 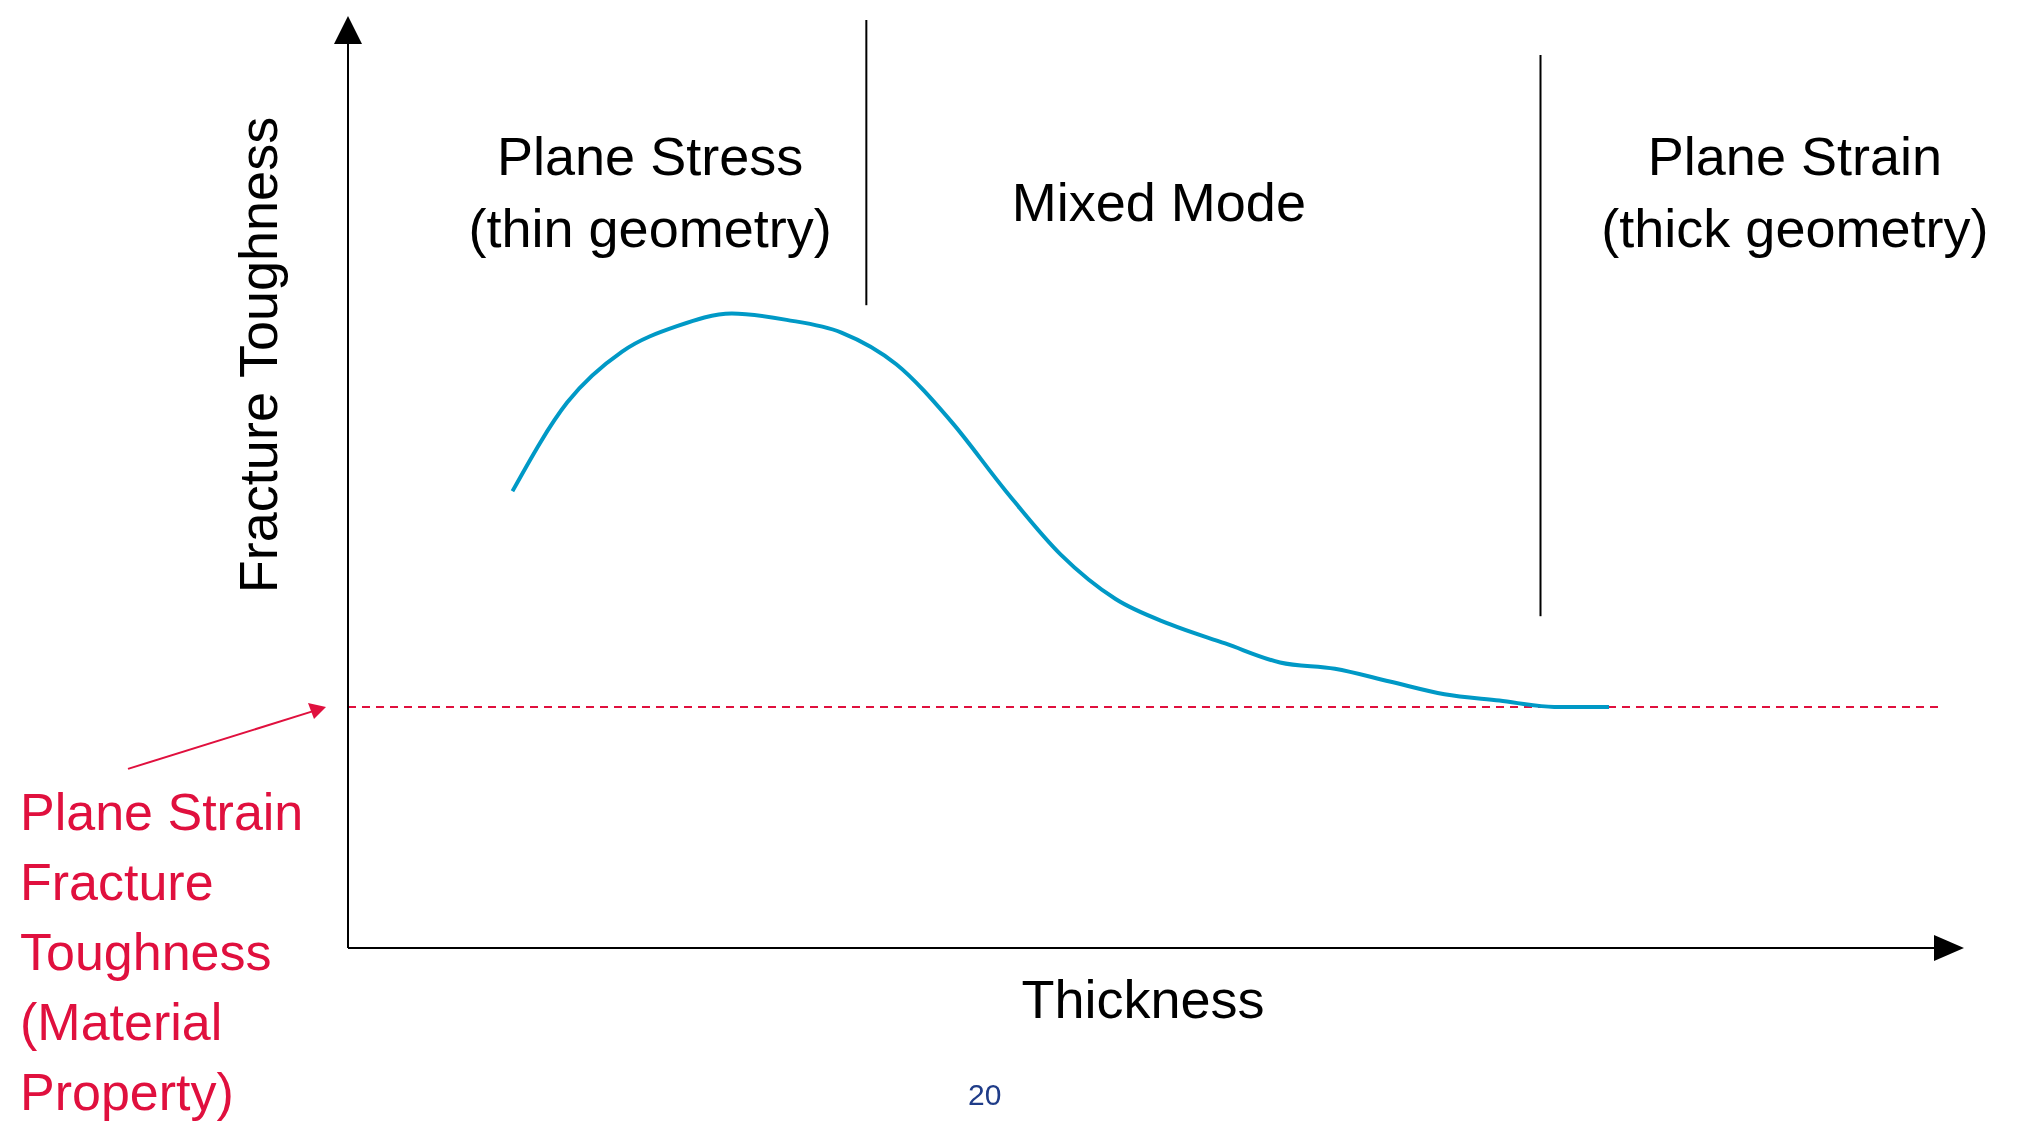 I want to click on legend-label: Plane Strain Fracture Toughness (Material Property), so click(x=162, y=952).